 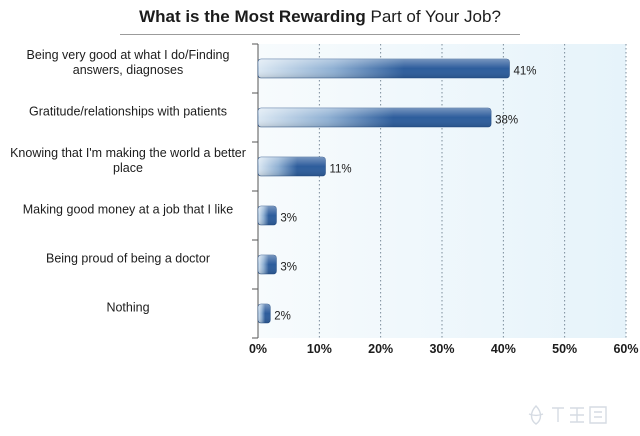 I want to click on category-label: Making good money at a job that I like, so click(x=128, y=210).